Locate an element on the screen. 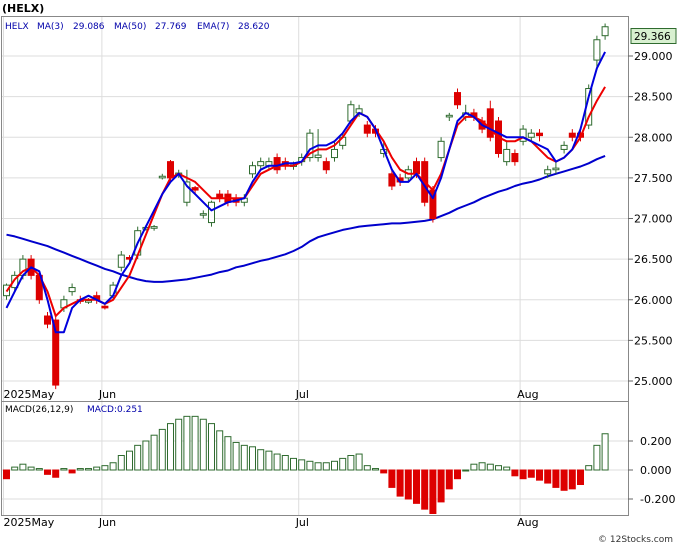 Image resolution: width=680 pixels, height=550 pixels. price-y-tick-label: 27.500 is located at coordinates (653, 178).